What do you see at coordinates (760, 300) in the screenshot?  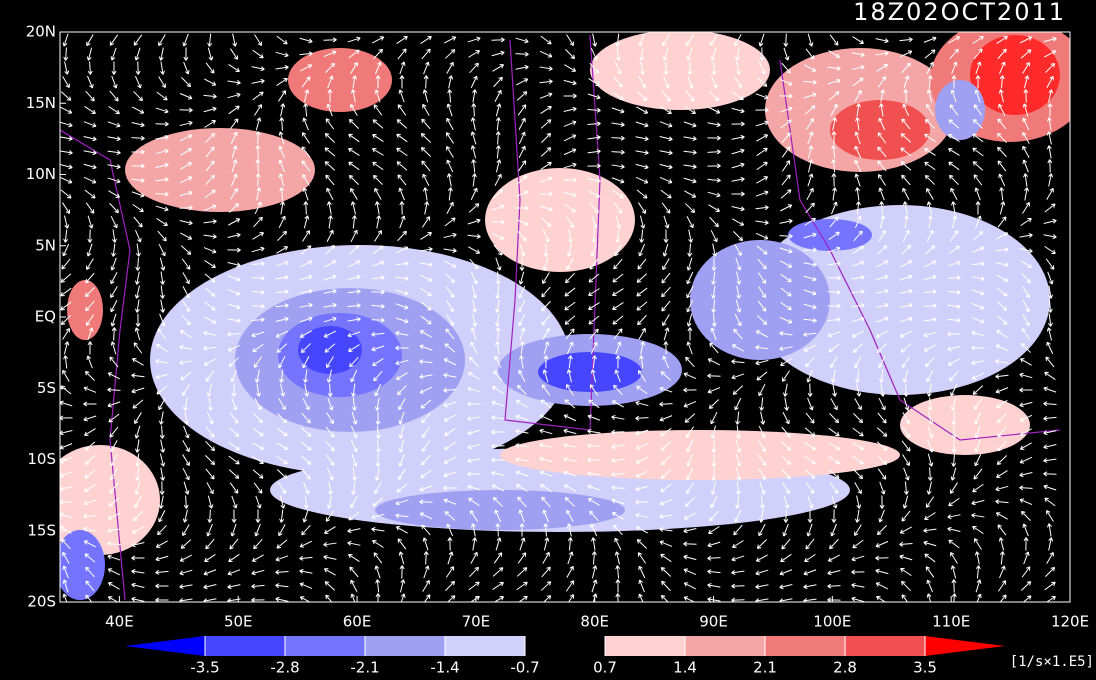 I see `contour-region` at bounding box center [760, 300].